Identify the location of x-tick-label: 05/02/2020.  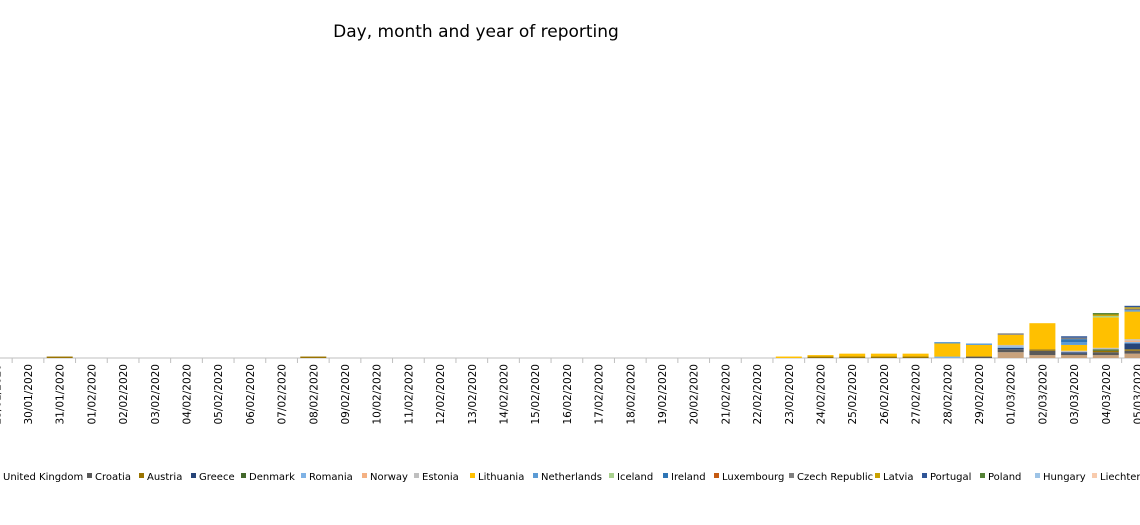
(219, 394).